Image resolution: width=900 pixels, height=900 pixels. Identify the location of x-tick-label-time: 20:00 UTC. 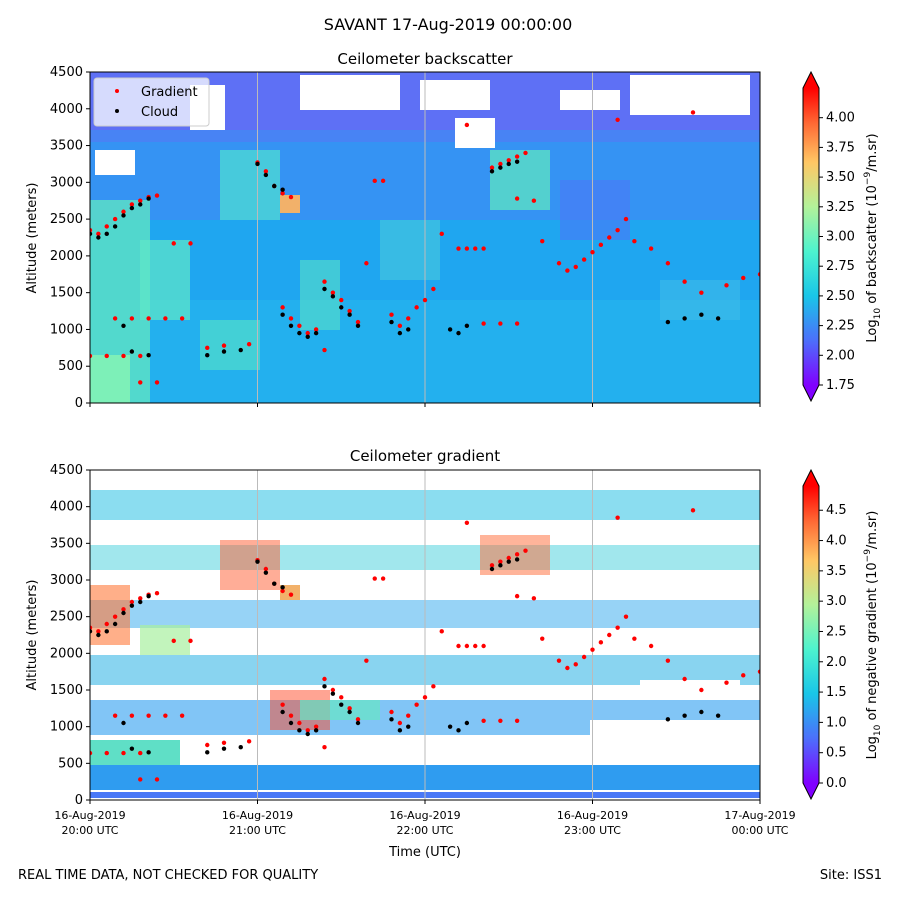
(89, 830).